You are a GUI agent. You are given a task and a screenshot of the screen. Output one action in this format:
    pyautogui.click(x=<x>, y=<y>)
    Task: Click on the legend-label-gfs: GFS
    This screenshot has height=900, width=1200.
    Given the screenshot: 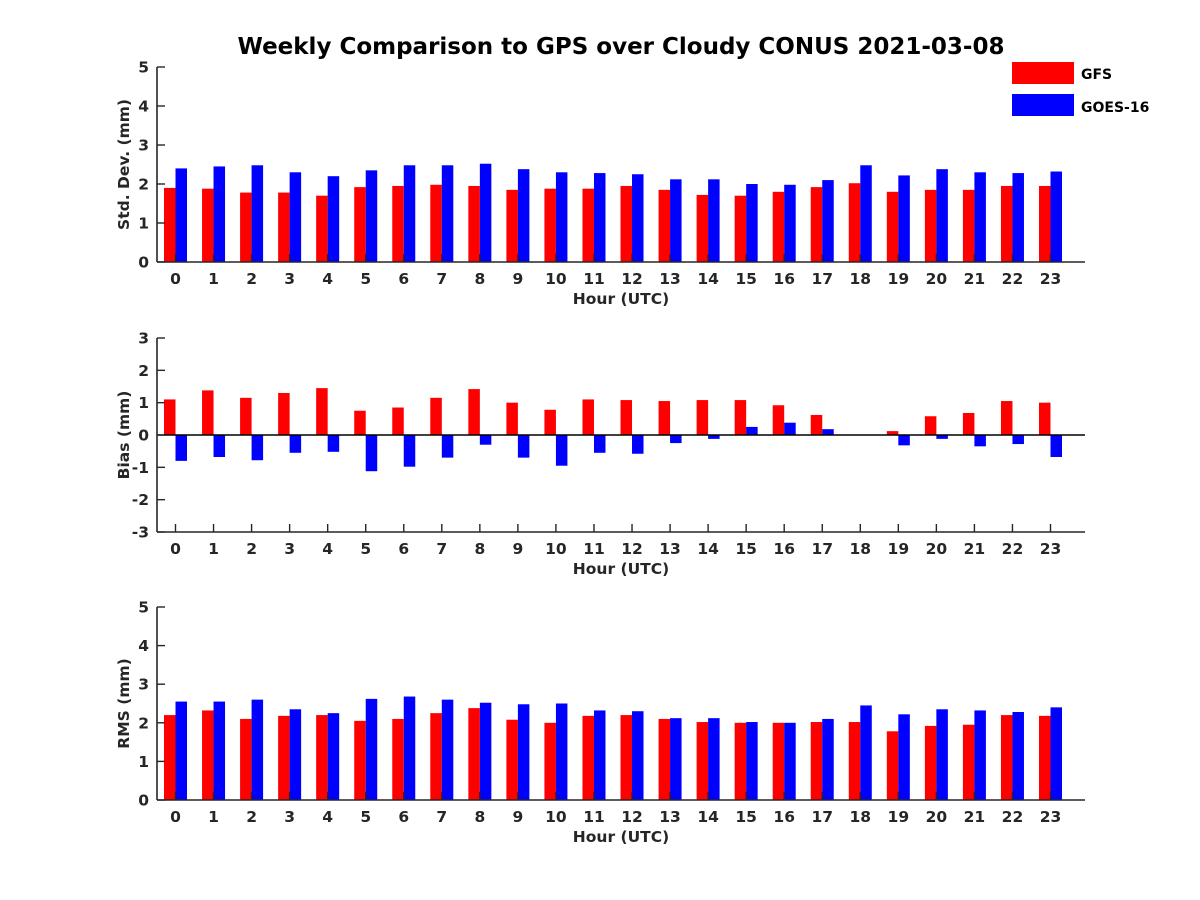 What is the action you would take?
    pyautogui.click(x=1096, y=75)
    